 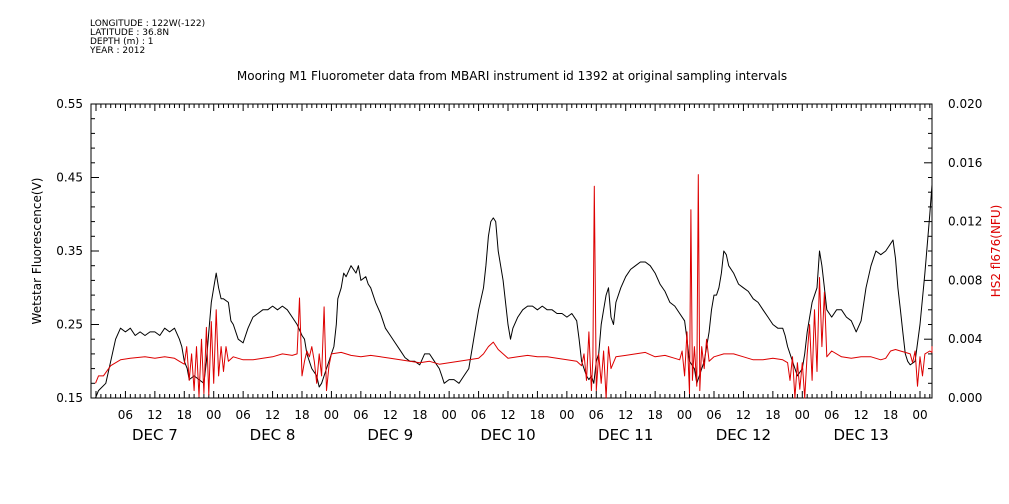 I want to click on latitude-text: LATITUDE : 36.8N, so click(x=130, y=33).